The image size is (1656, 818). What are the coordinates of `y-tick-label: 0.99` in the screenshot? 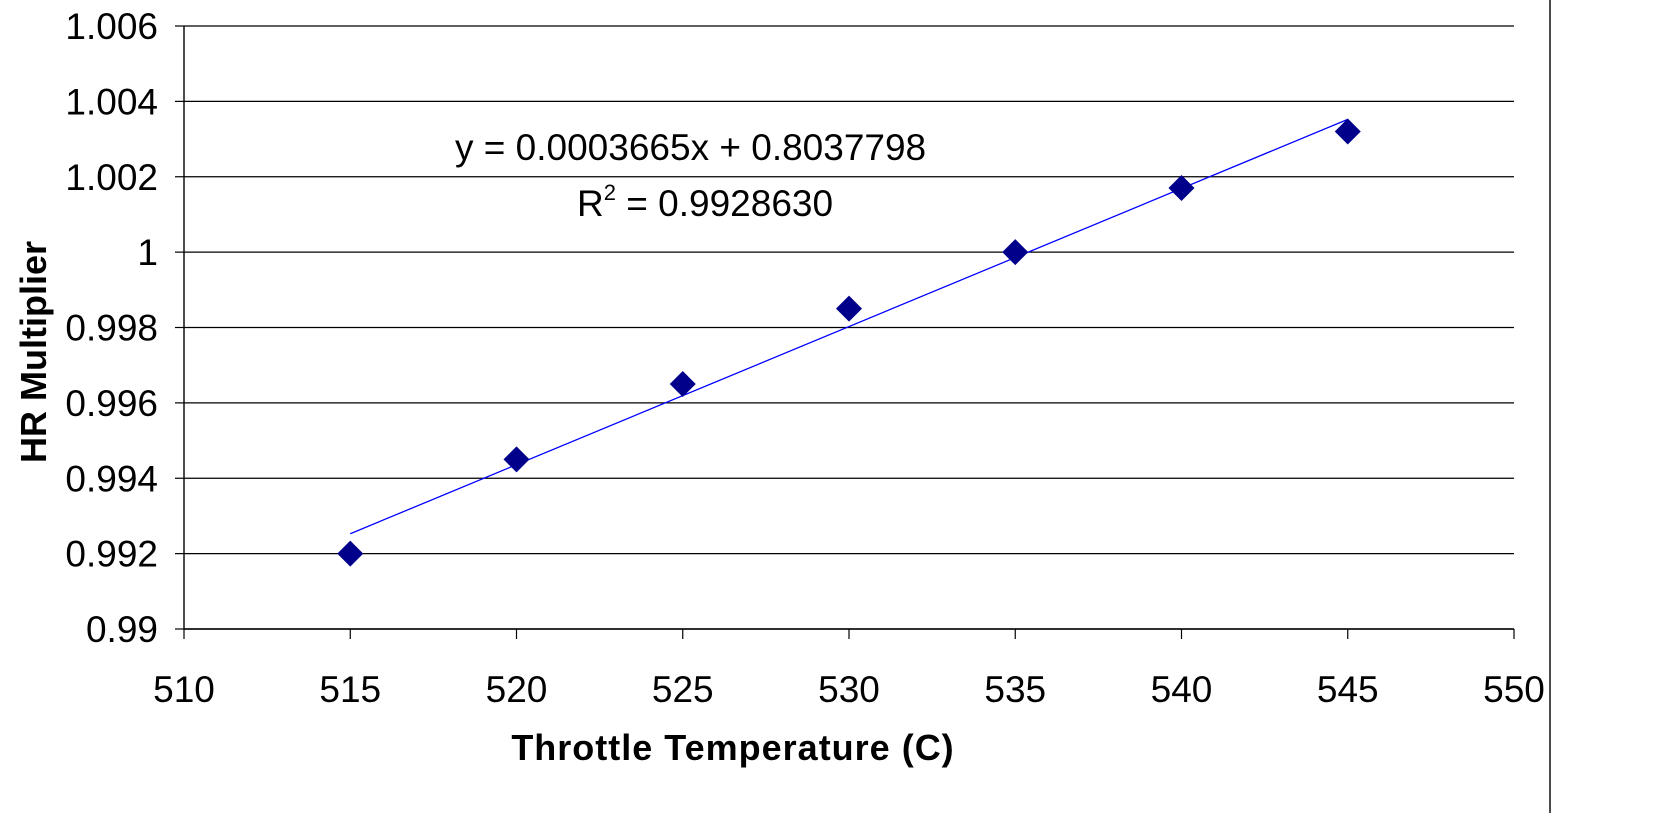 It's located at (122, 629).